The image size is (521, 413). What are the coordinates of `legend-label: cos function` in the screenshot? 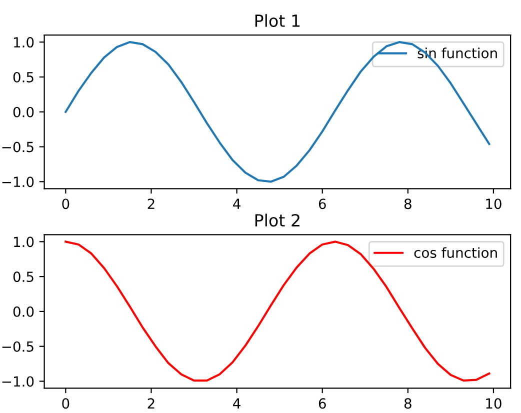 It's located at (455, 252).